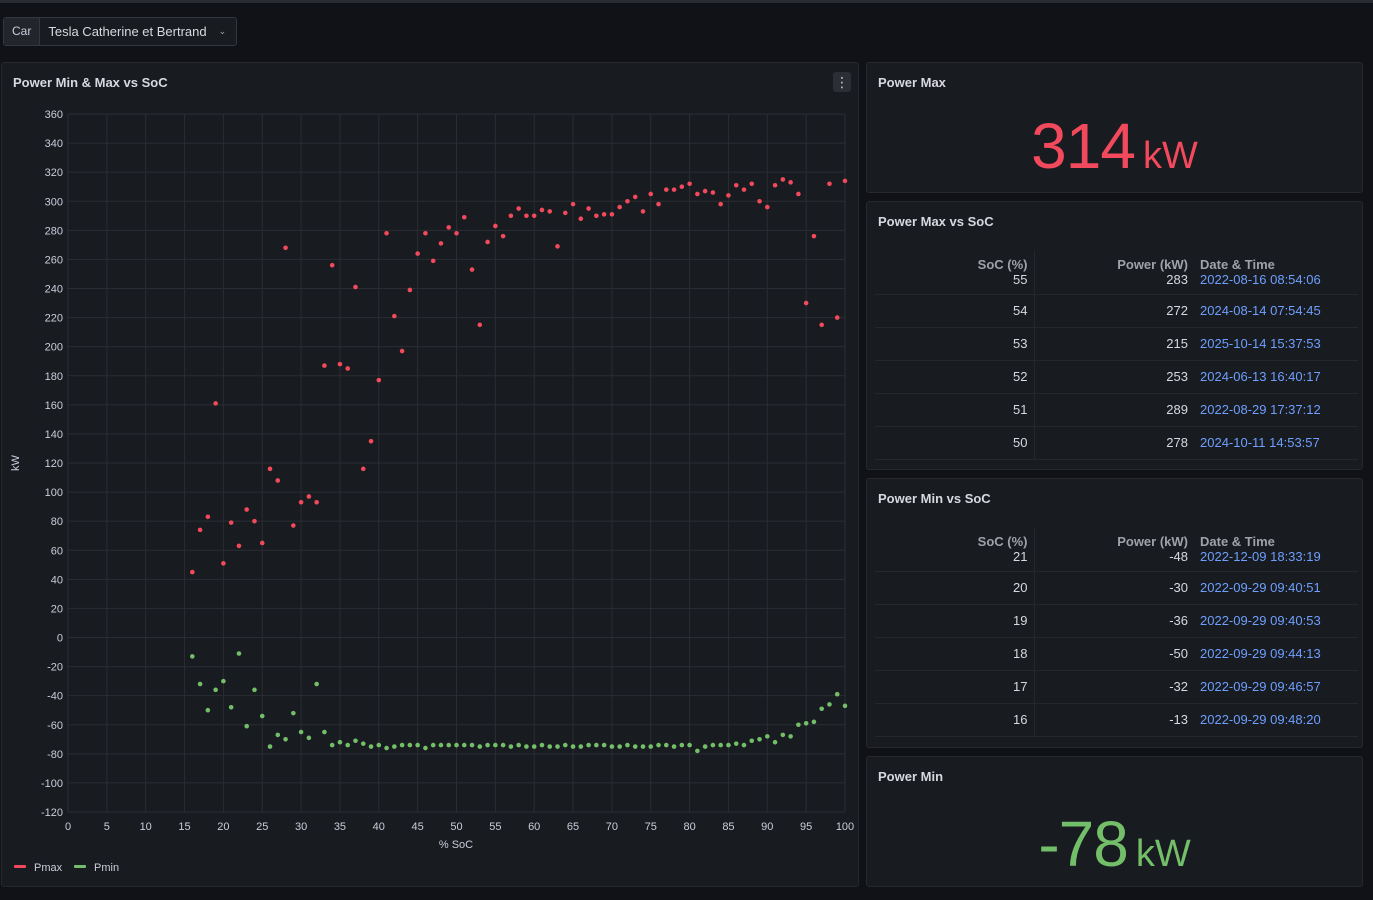 The height and width of the screenshot is (900, 1373). Describe the element at coordinates (1276, 588) in the screenshot. I see `cell-datetime-link: 2022-09-29 09:40:51` at that location.